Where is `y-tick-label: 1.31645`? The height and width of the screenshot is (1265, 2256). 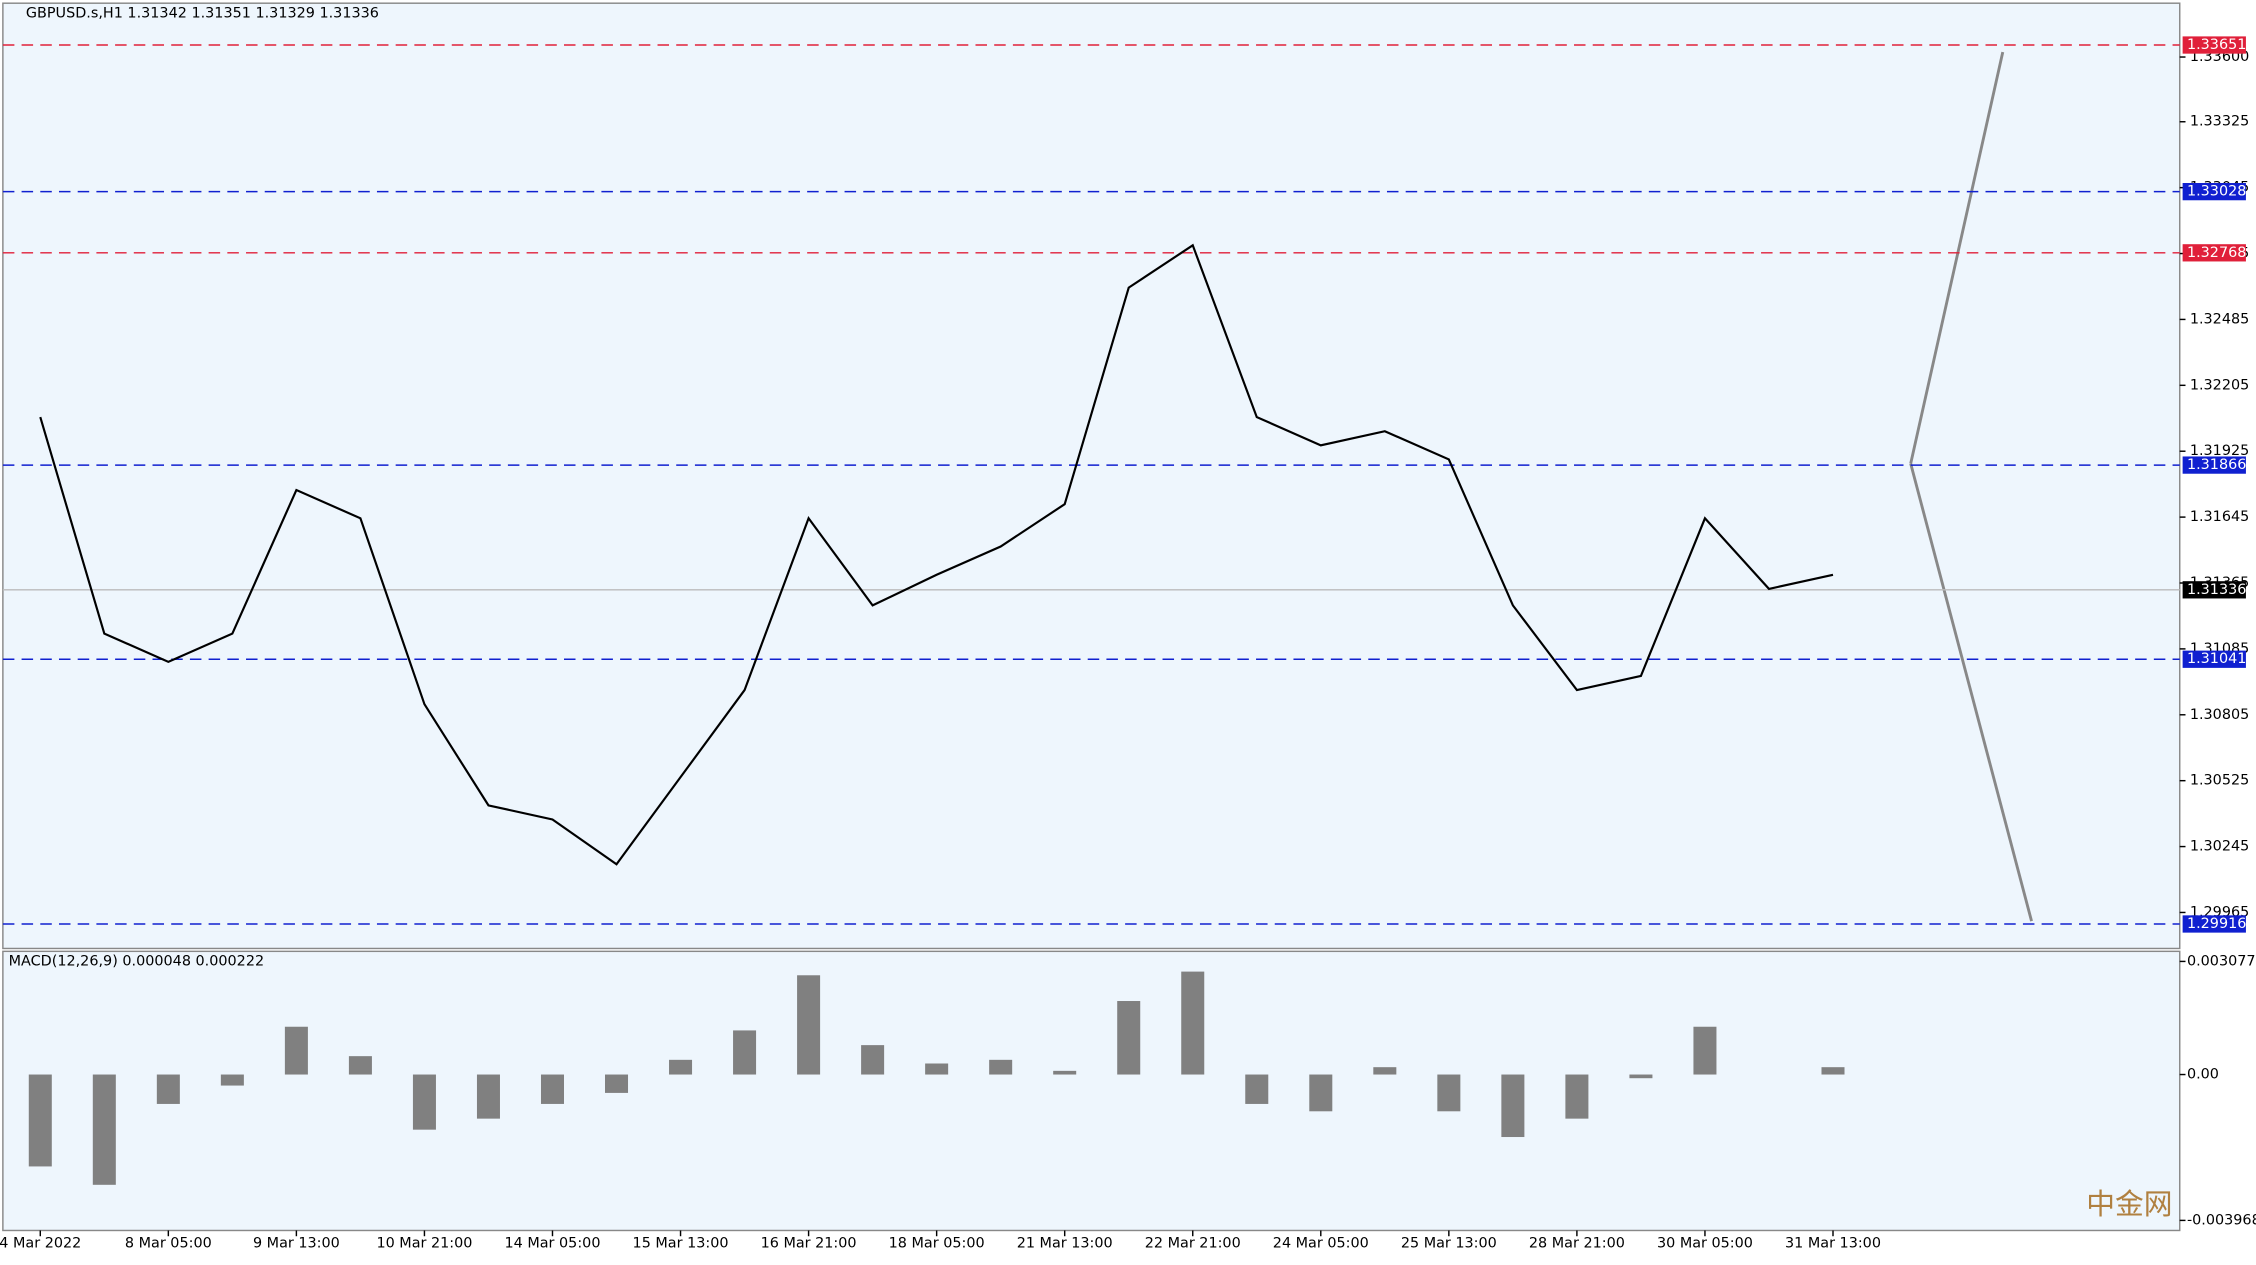
y-tick-label: 1.31645 is located at coordinates (2219, 517).